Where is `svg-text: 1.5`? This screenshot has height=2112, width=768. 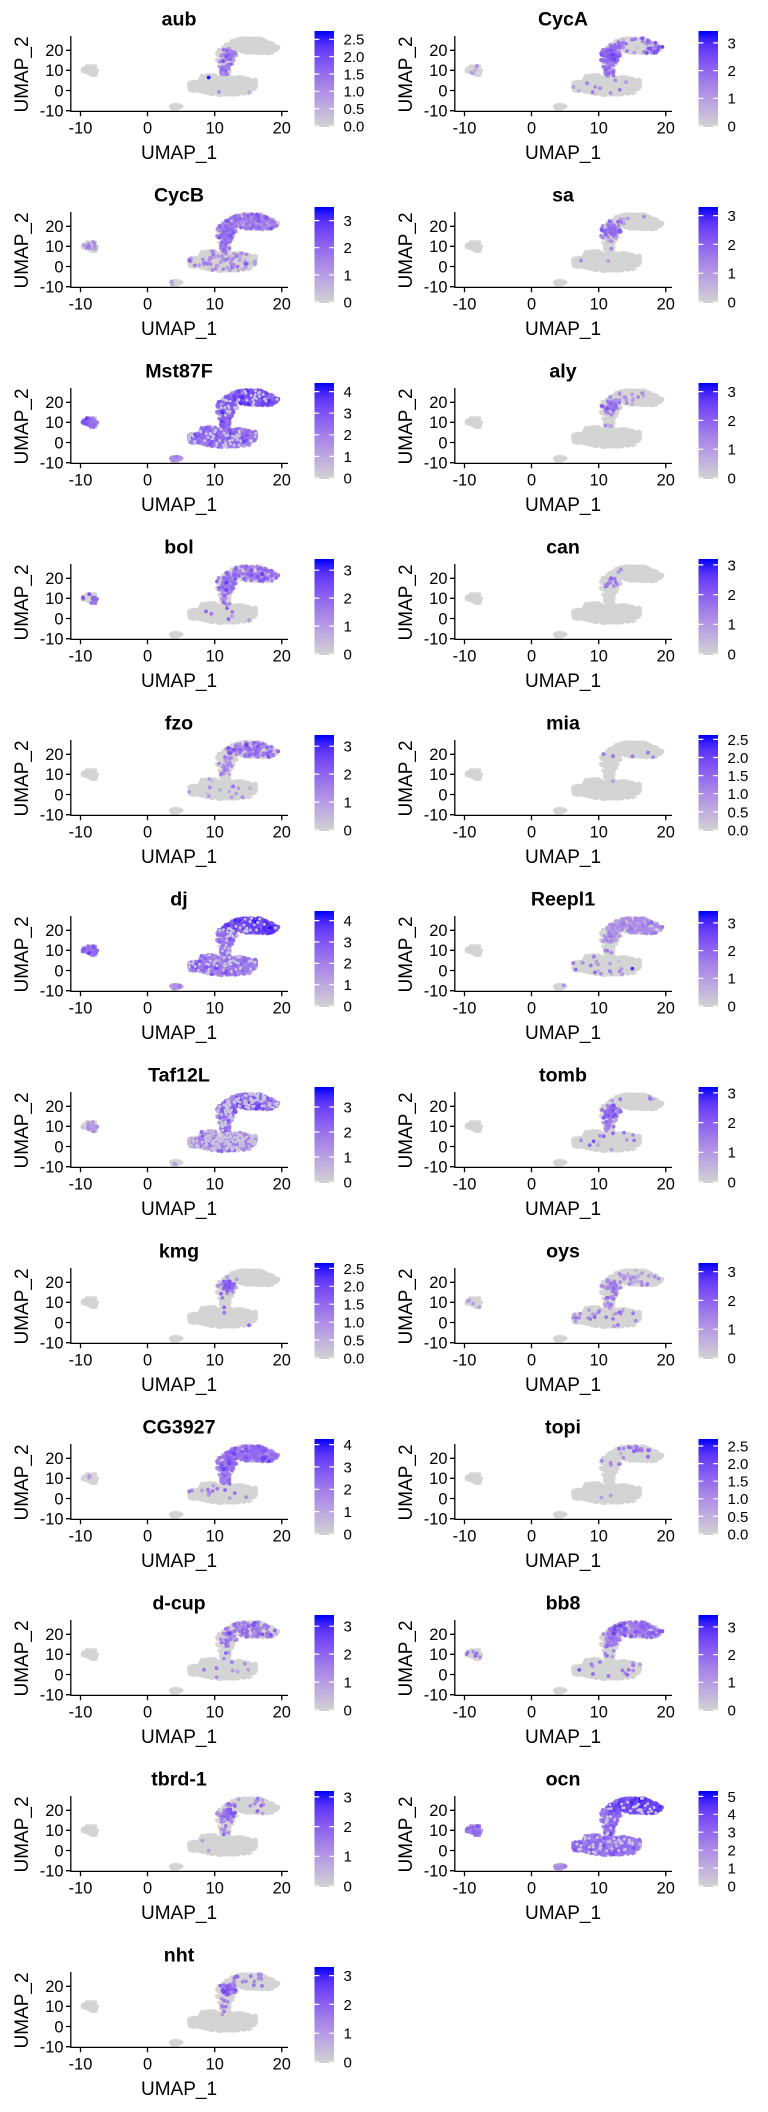
svg-text: 1.5 is located at coordinates (354, 1305).